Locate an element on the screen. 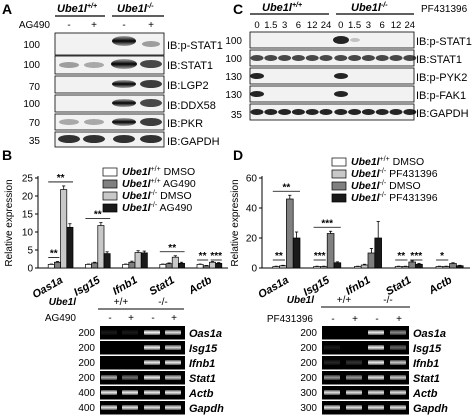 The height and width of the screenshot is (418, 474). timepoint-label: 0 is located at coordinates (340, 25).